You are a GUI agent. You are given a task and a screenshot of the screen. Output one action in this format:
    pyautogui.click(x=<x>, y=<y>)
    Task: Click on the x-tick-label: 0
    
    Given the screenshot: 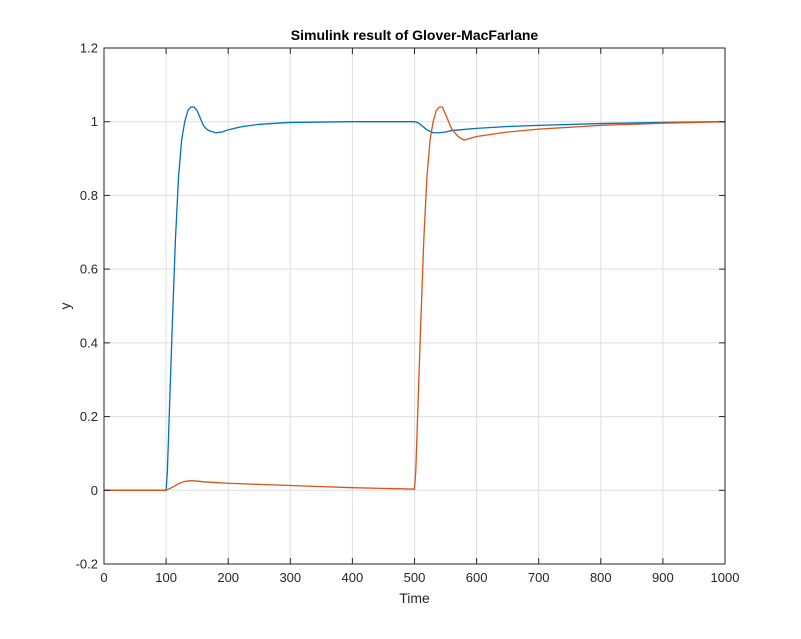 What is the action you would take?
    pyautogui.click(x=103, y=577)
    